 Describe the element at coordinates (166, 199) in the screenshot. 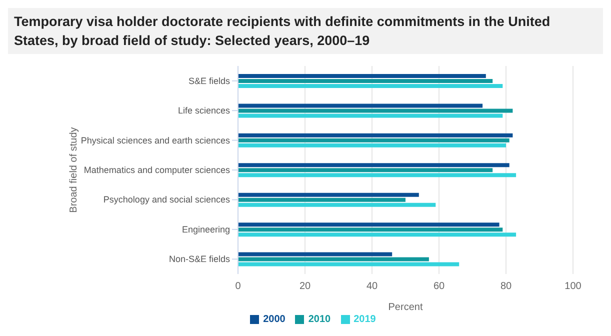

I see `y-tick-label: Psychology and social sciences` at that location.